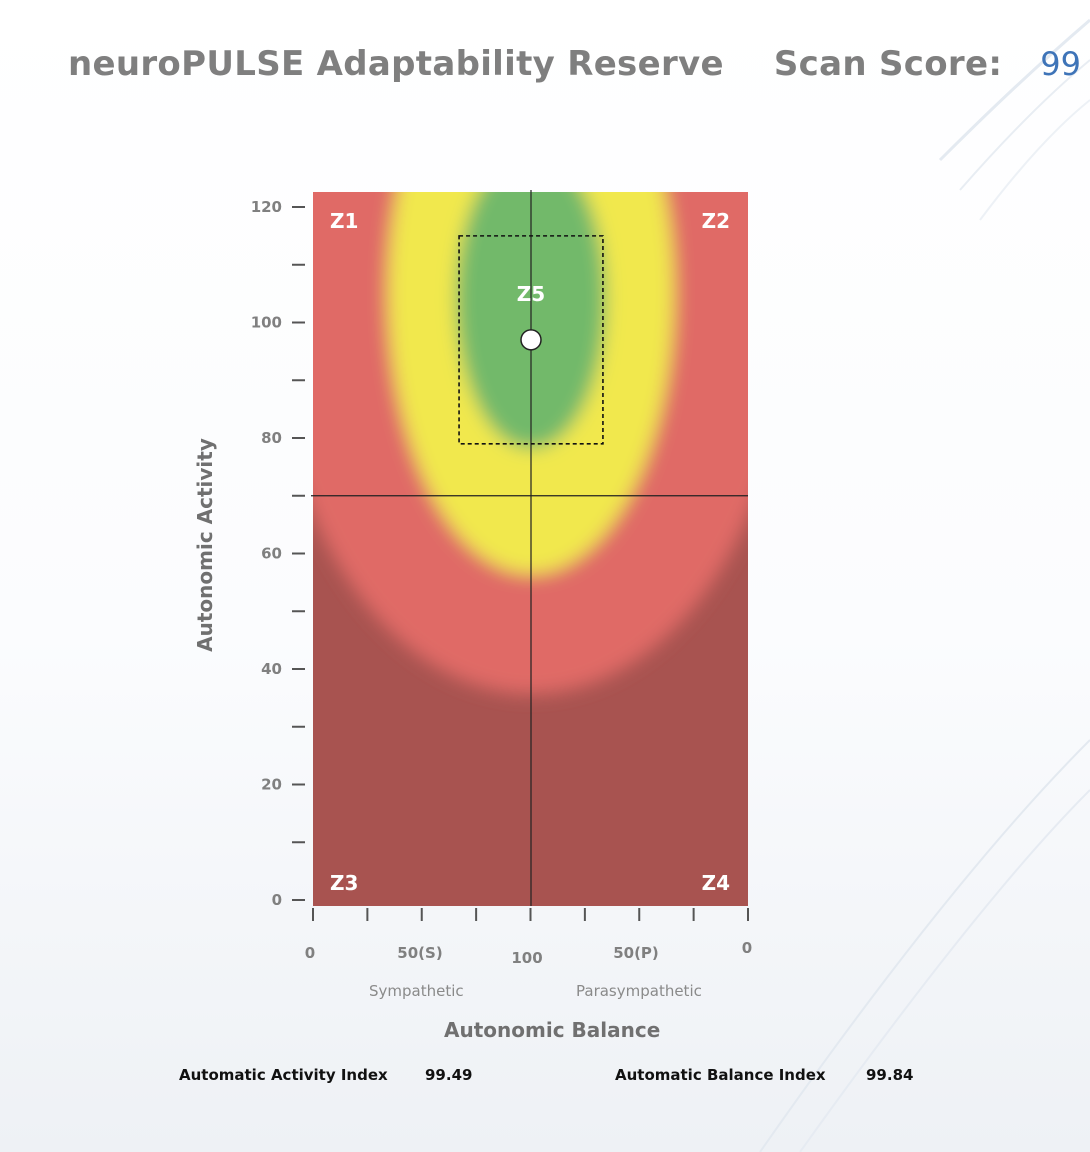 The height and width of the screenshot is (1152, 1090). I want to click on sympathetic-label: Sympathetic, so click(416, 991).